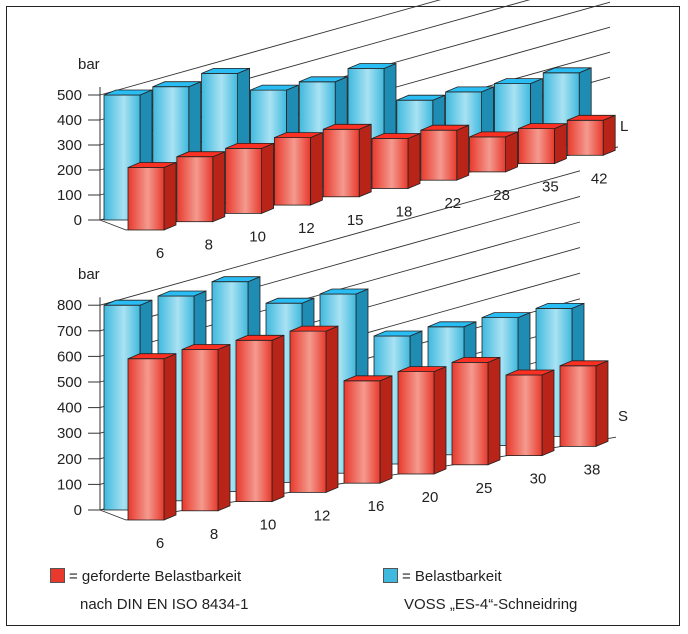 The image size is (688, 634). Describe the element at coordinates (390, 575) in the screenshot. I see `legend-blue-swatch` at that location.